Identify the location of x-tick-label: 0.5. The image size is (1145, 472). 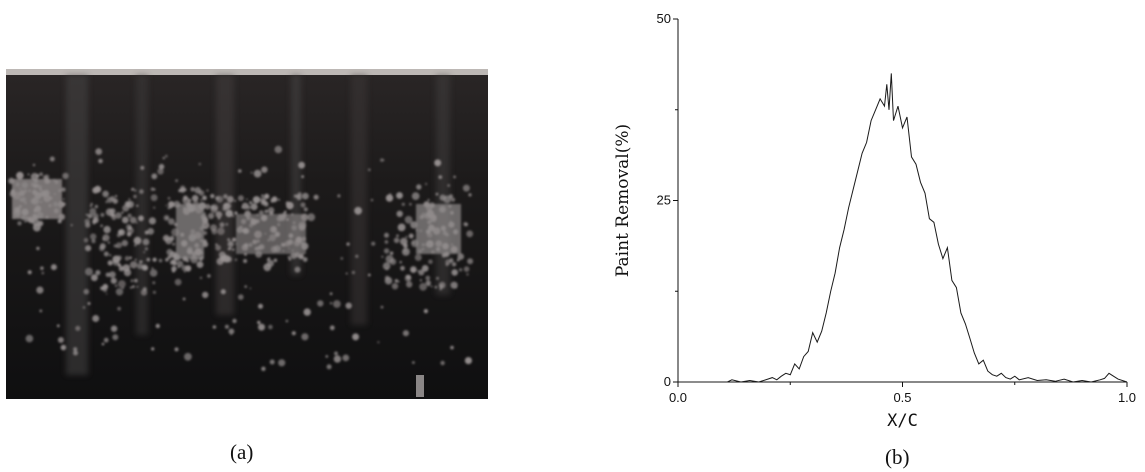
(902, 397).